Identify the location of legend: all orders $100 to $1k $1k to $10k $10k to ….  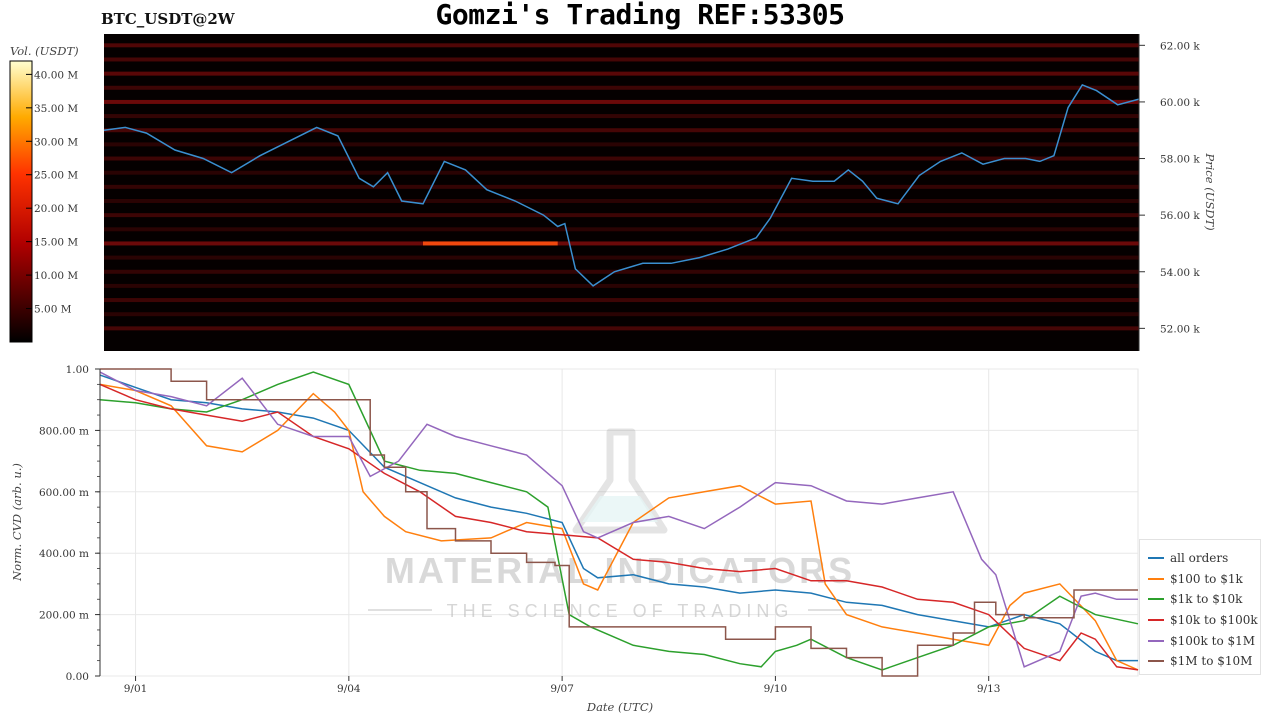
(1200, 607).